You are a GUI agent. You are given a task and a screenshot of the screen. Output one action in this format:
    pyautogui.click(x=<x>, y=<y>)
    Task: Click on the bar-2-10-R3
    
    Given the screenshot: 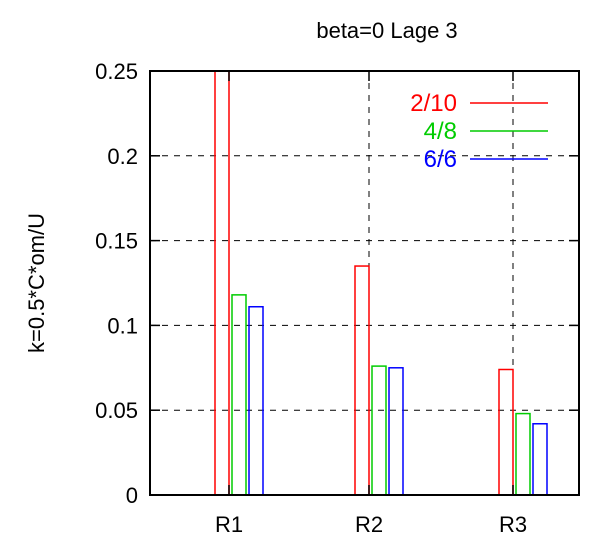 What is the action you would take?
    pyautogui.click(x=506, y=432)
    